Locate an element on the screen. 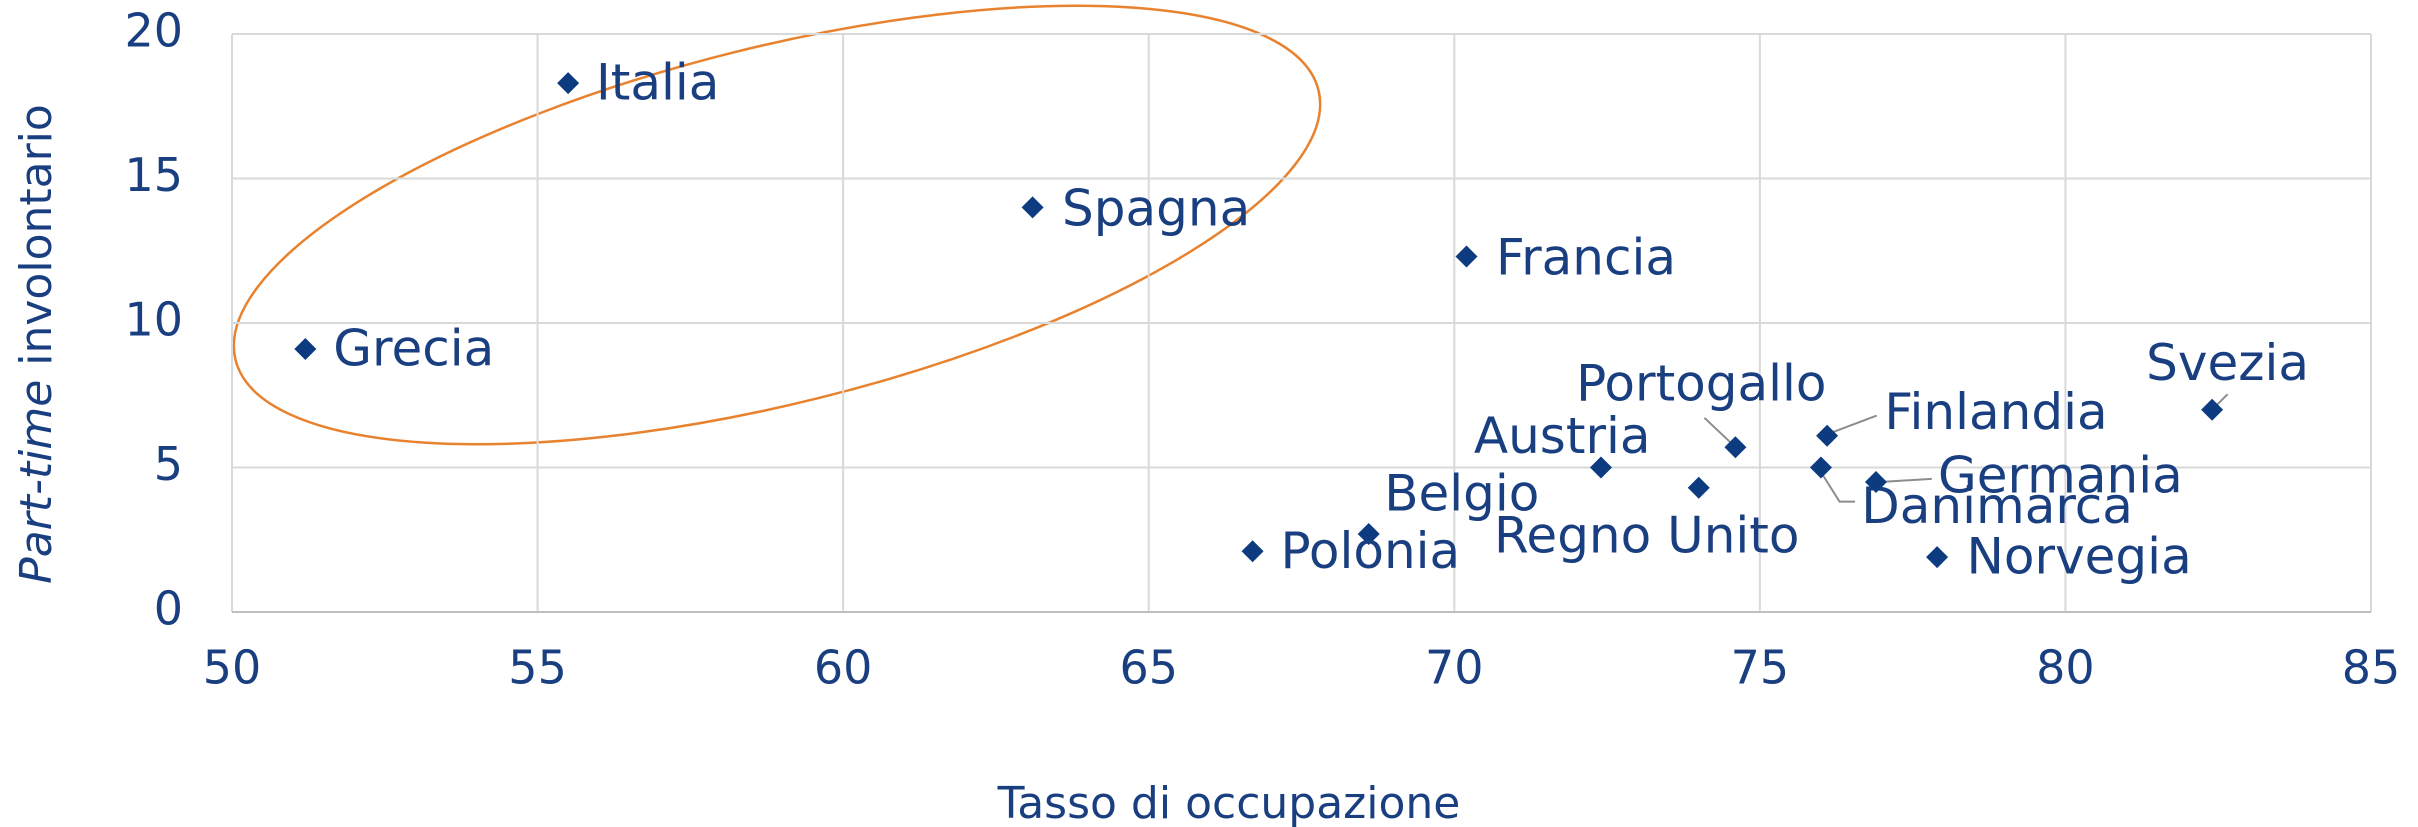 This screenshot has width=2418, height=827. point-label: Regno Unito is located at coordinates (1647, 535).